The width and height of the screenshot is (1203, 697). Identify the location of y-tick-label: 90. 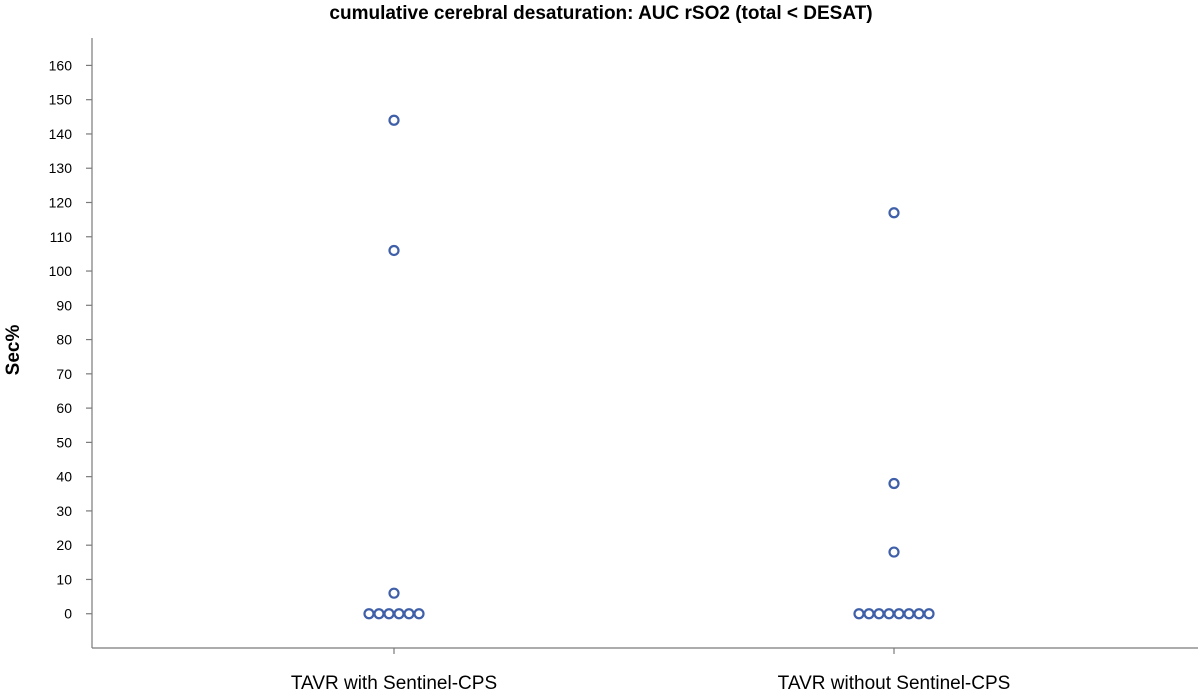
(64, 305).